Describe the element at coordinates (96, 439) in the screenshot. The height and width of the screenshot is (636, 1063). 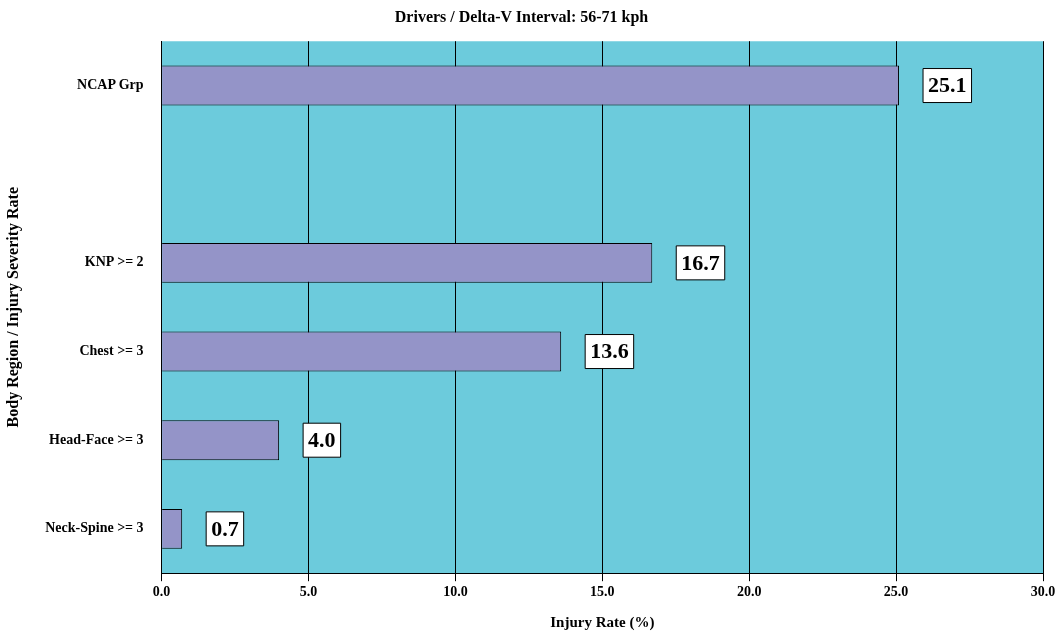
I see `y-tick-label: Head-Face >= 3` at that location.